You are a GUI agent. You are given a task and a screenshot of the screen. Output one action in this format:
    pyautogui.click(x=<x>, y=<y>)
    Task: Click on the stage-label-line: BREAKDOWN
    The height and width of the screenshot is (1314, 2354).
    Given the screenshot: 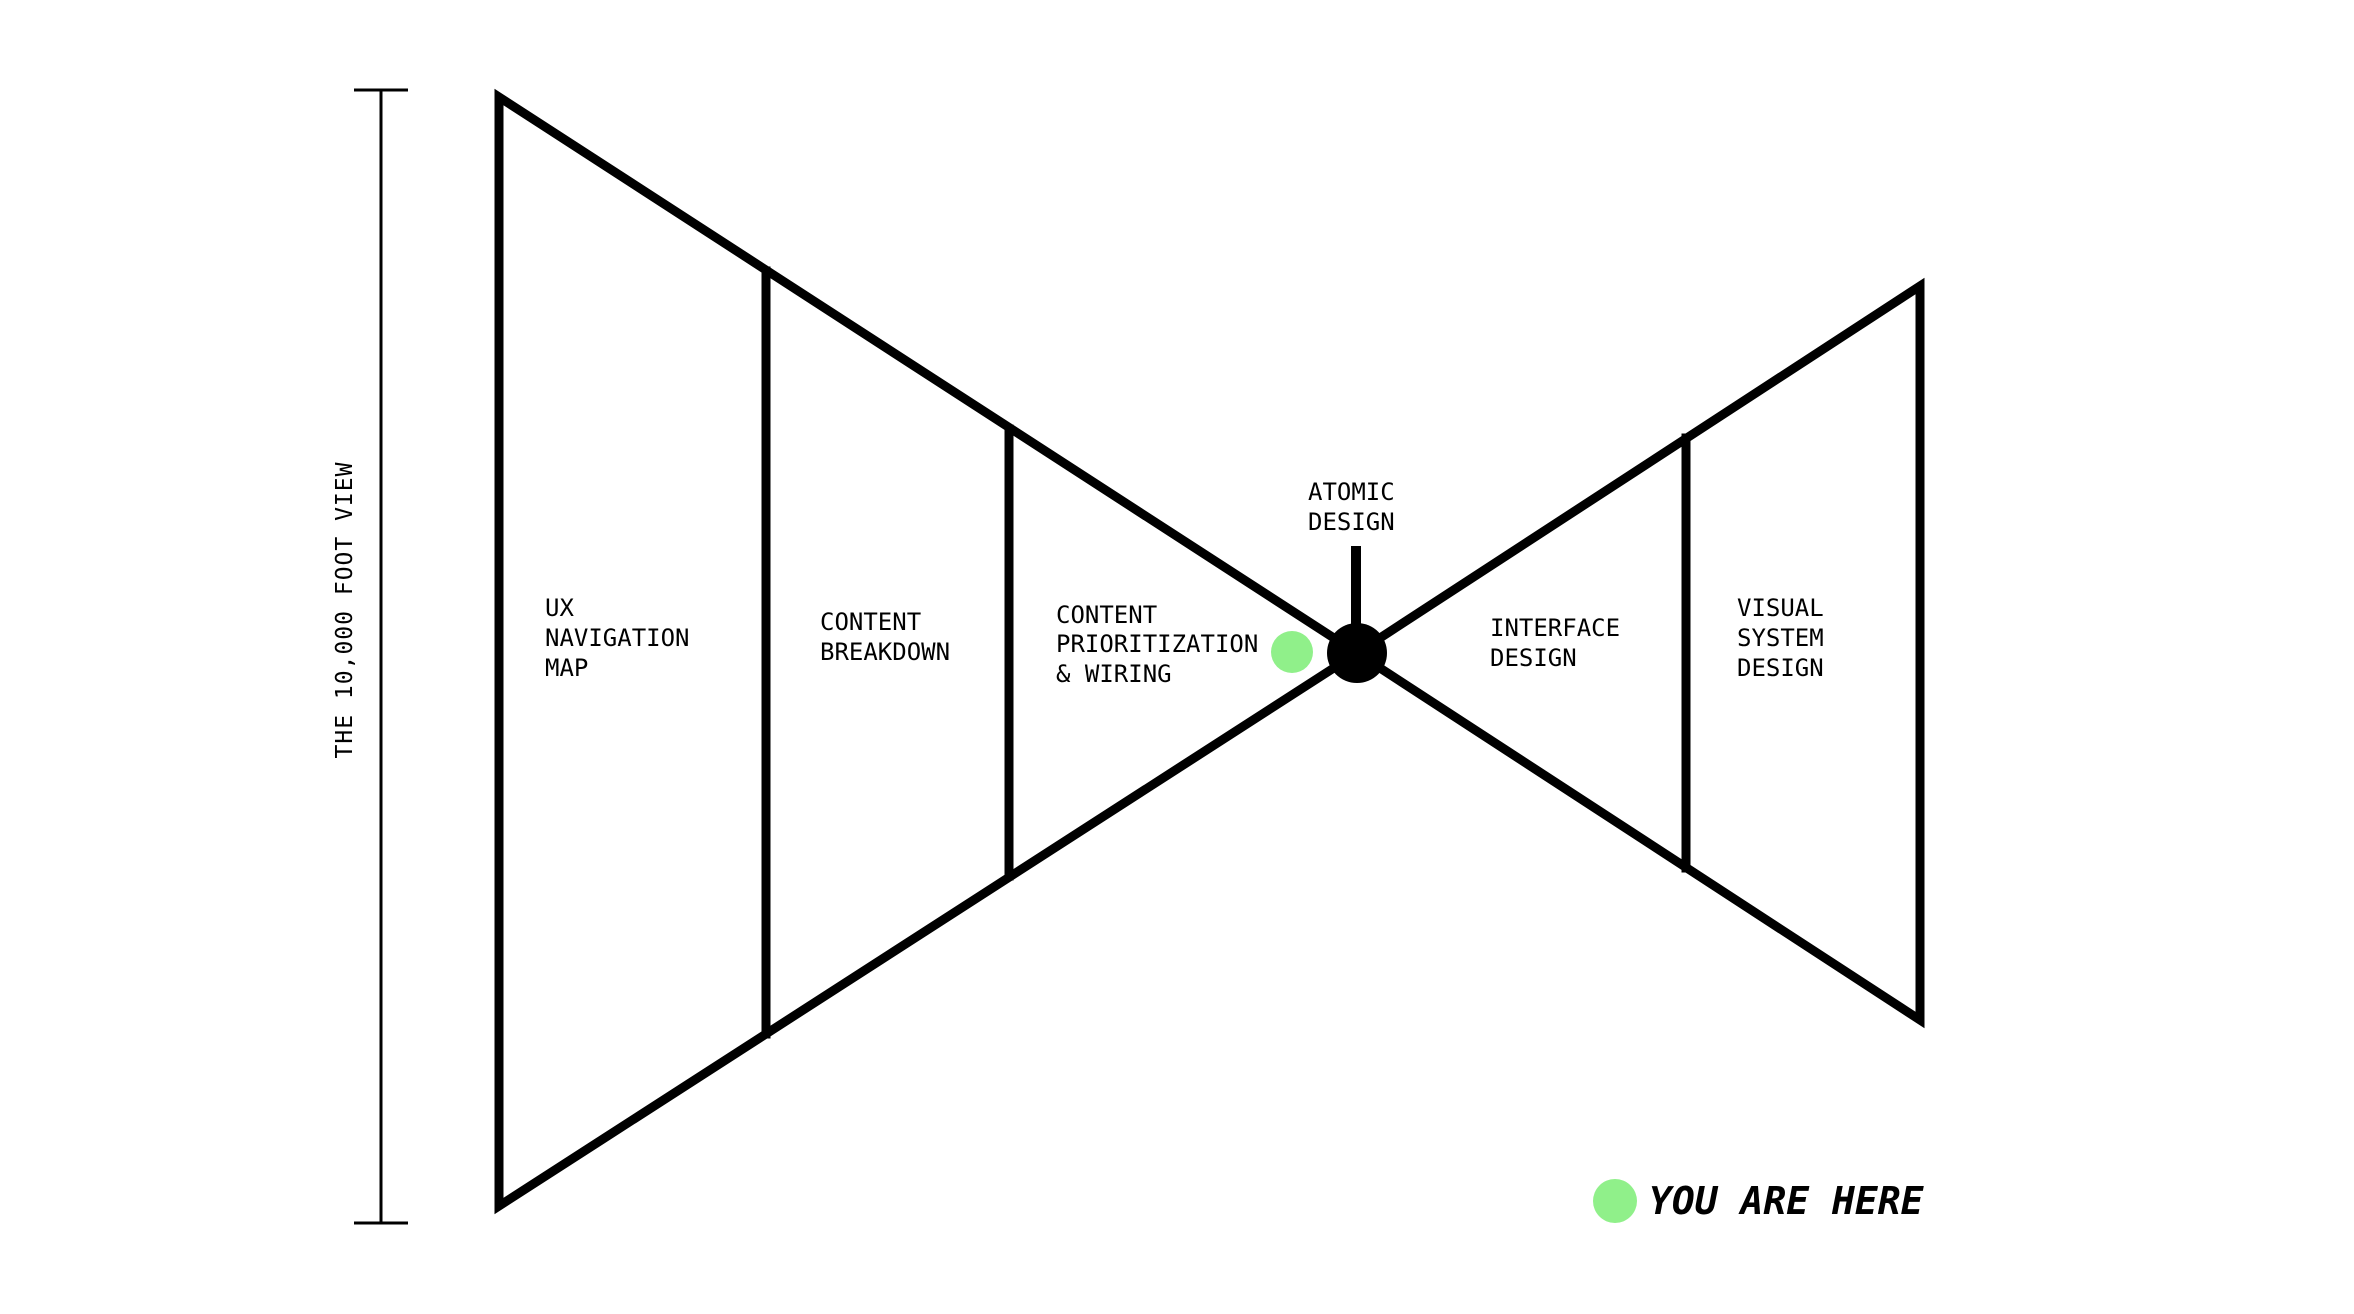 What is the action you would take?
    pyautogui.click(x=885, y=652)
    